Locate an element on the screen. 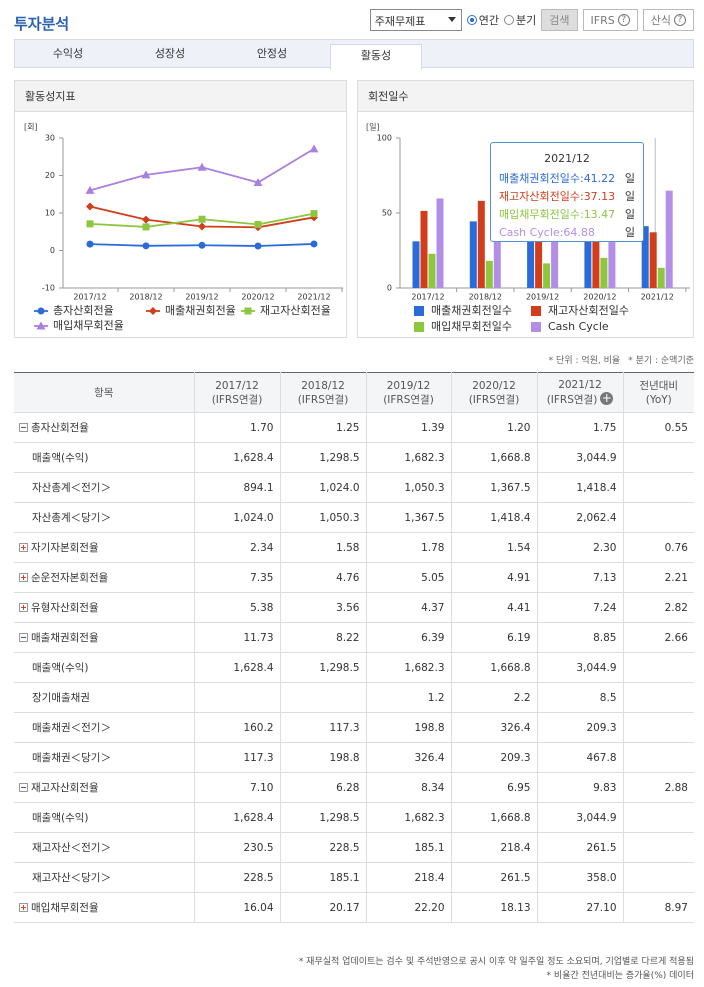  value-cell: 1,668.8 is located at coordinates (494, 817).